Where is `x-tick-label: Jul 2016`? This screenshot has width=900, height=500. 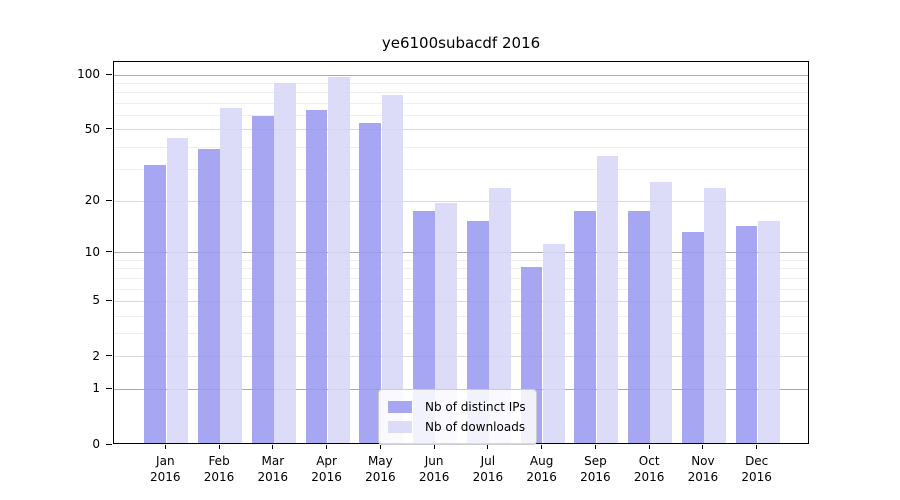
x-tick-label: Jul 2016 is located at coordinates (488, 469).